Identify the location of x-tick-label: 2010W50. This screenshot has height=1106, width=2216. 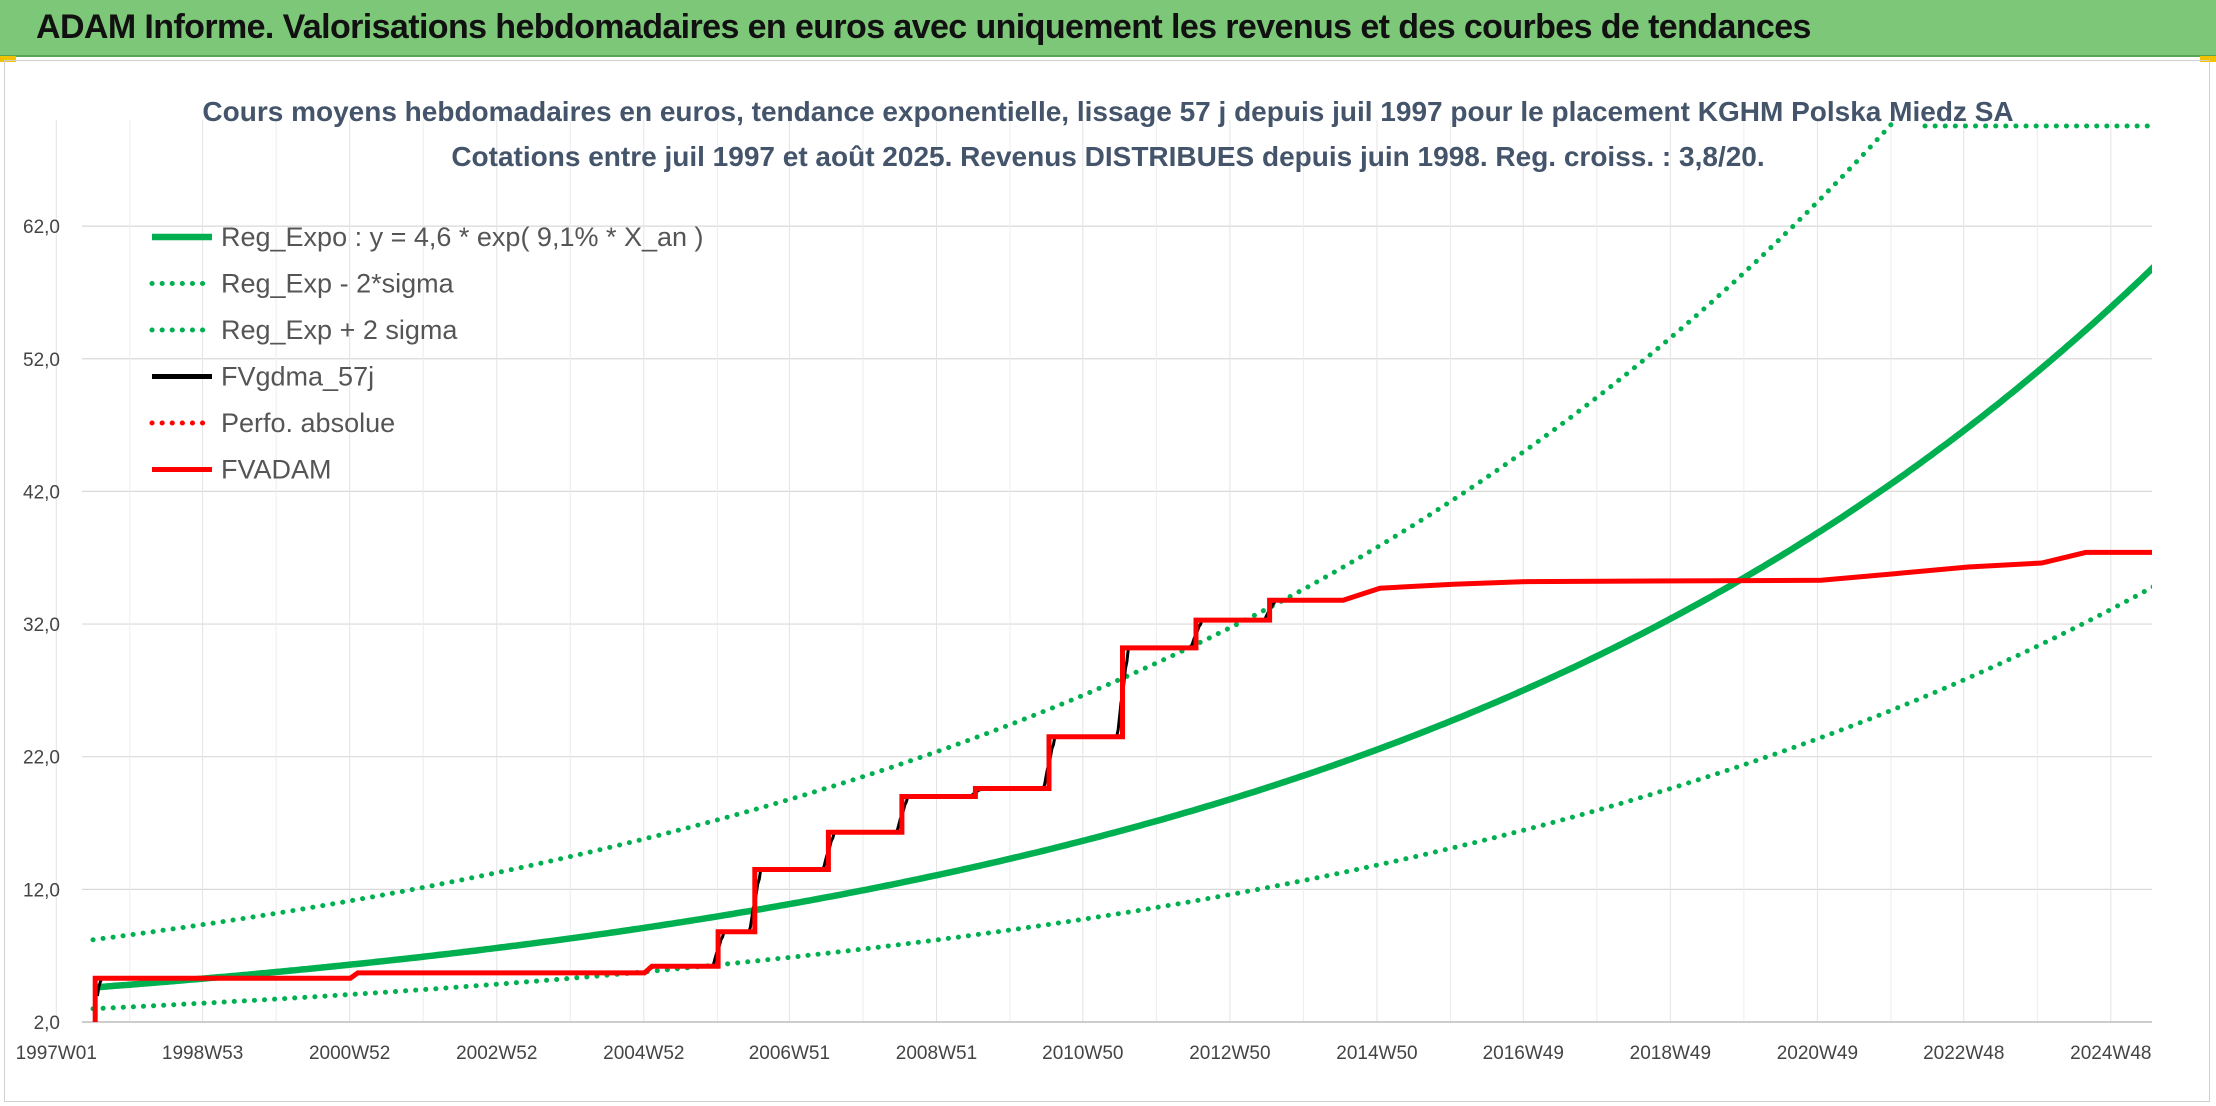
(1082, 1053).